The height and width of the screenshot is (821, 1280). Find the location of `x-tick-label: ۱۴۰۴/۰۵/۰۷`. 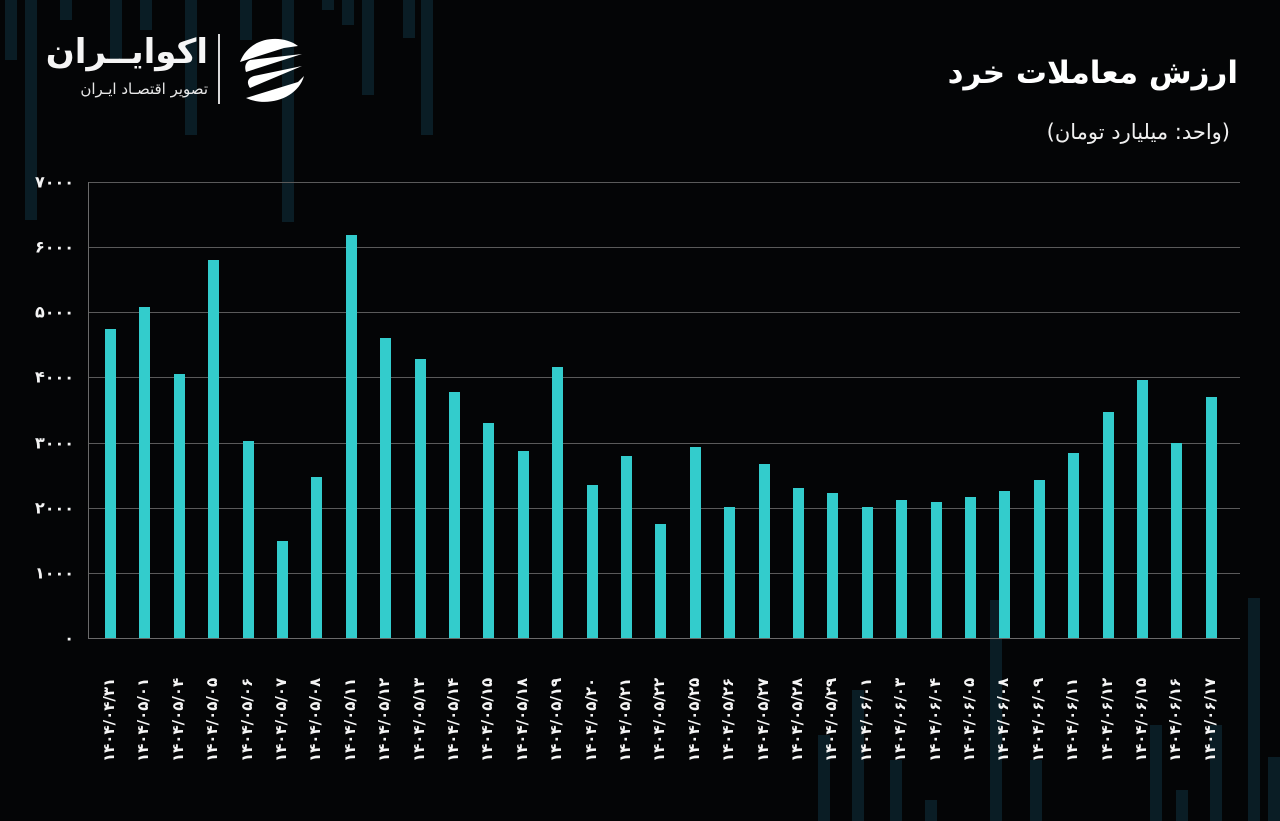

x-tick-label: ۱۴۰۴/۰۵/۰۷ is located at coordinates (281, 719).